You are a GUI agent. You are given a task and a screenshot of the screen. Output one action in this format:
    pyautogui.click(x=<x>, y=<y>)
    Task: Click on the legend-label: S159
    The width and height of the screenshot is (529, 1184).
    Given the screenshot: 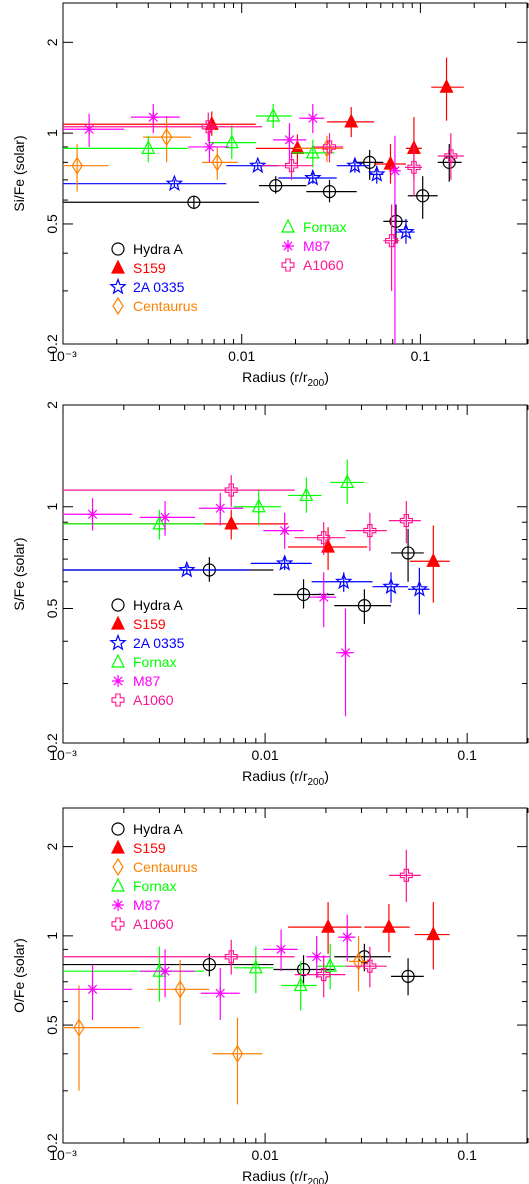 What is the action you would take?
    pyautogui.click(x=149, y=268)
    